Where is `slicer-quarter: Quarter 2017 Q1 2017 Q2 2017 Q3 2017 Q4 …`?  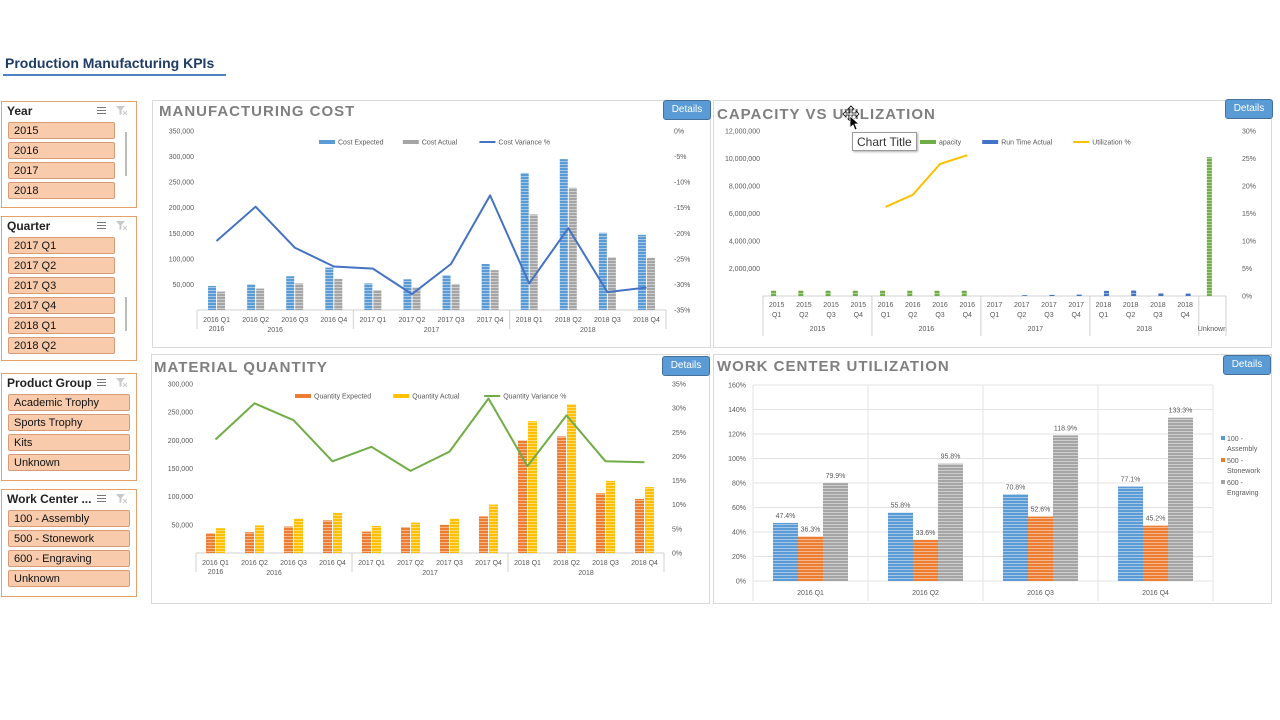 slicer-quarter: Quarter 2017 Q1 2017 Q2 2017 Q3 2017 Q4 … is located at coordinates (69, 288).